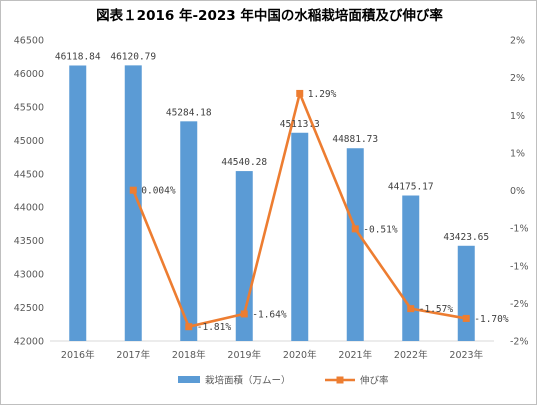 This screenshot has width=539, height=407. I want to click on x-tick-label: 2022年, so click(411, 355).